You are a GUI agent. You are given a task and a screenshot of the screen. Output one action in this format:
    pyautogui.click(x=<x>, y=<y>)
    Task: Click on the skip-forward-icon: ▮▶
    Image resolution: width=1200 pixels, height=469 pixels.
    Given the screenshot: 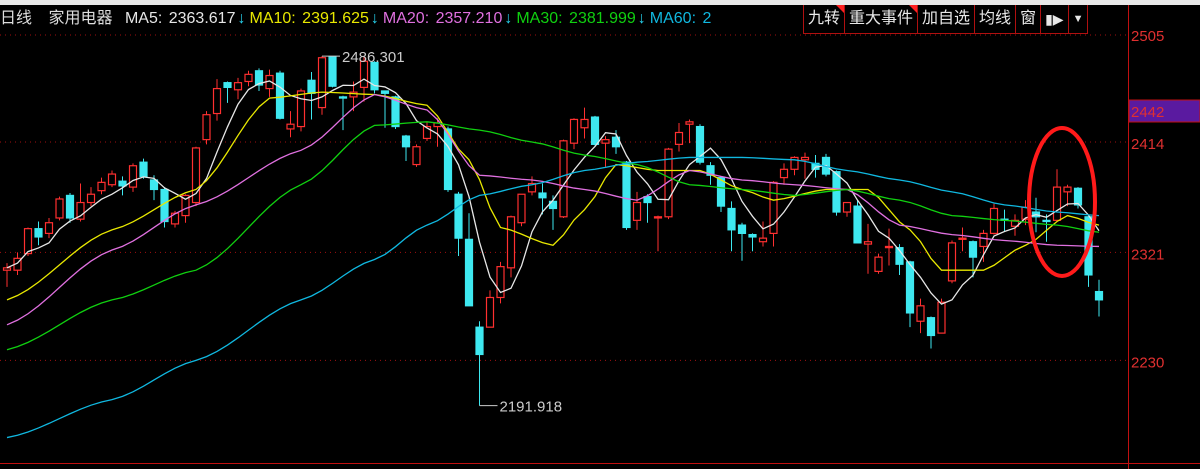 What is the action you would take?
    pyautogui.click(x=1054, y=19)
    